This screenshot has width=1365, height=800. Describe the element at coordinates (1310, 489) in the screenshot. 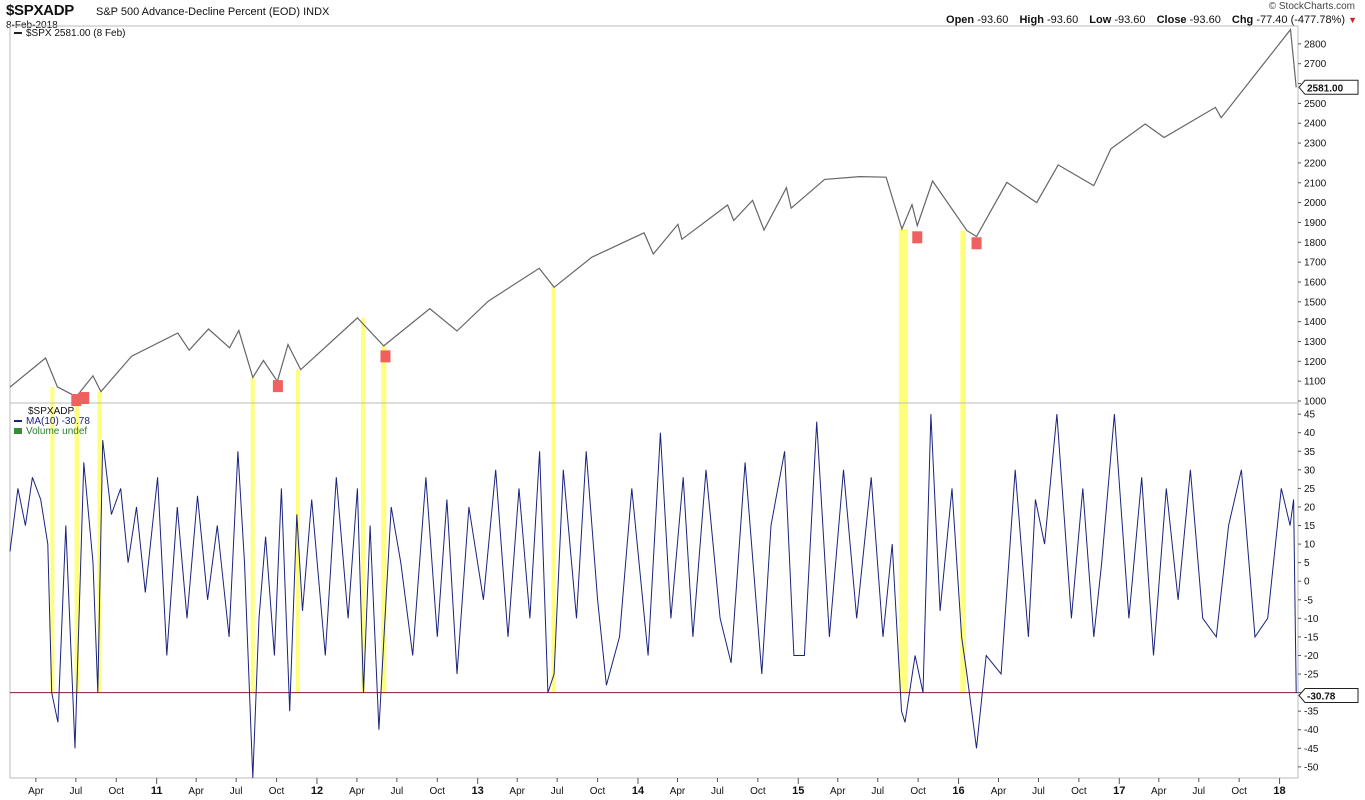

I see `indicator-y-tick-label: 25` at that location.